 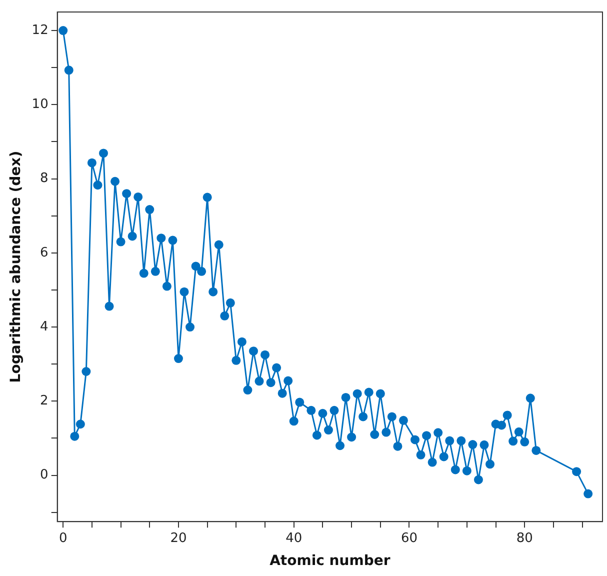 I want to click on y-tick-label: 8, so click(x=44, y=178).